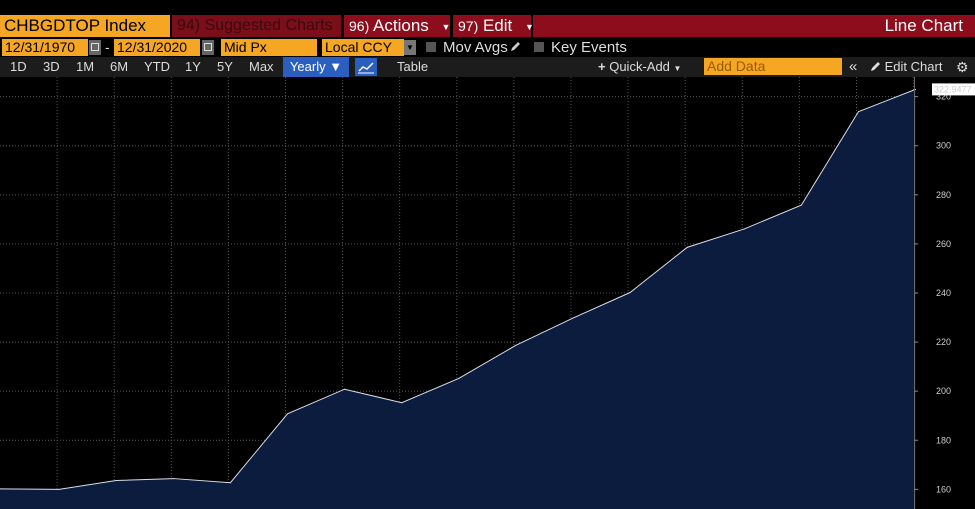  I want to click on last-value-label: 322.9477, so click(953, 89).